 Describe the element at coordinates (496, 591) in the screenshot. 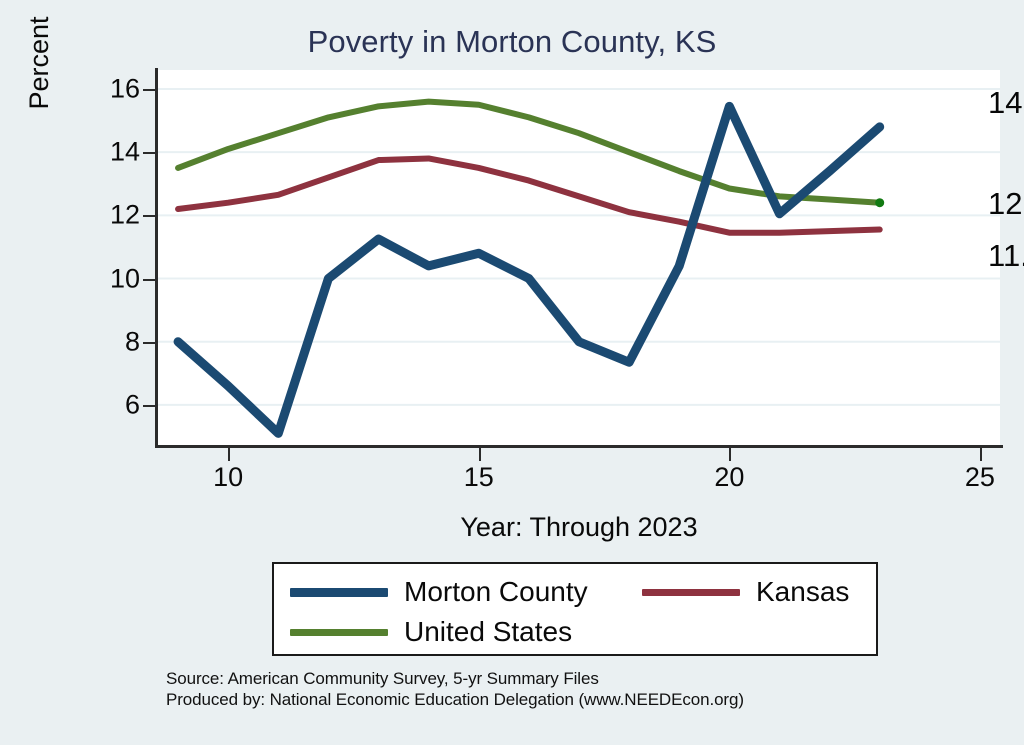

I see `legend-label: Morton County` at that location.